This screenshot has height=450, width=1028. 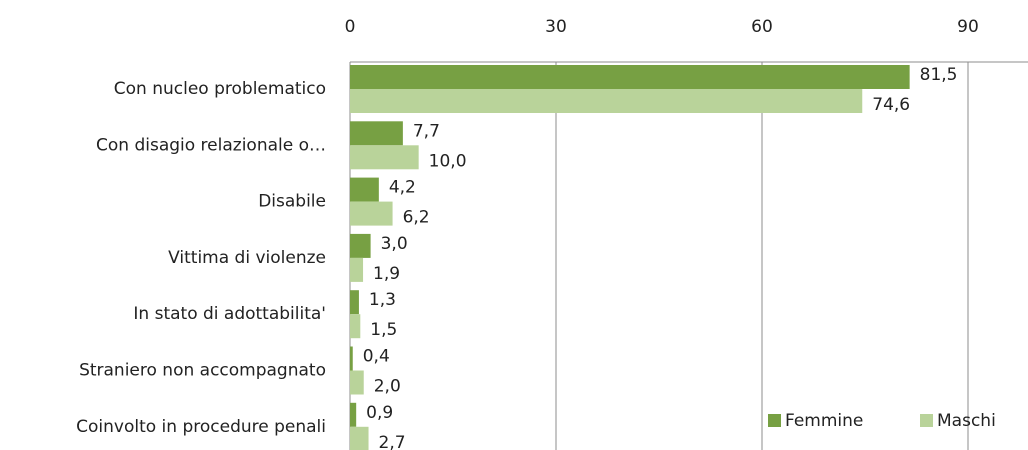 What do you see at coordinates (824, 421) in the screenshot?
I see `legend-label: Femmine` at bounding box center [824, 421].